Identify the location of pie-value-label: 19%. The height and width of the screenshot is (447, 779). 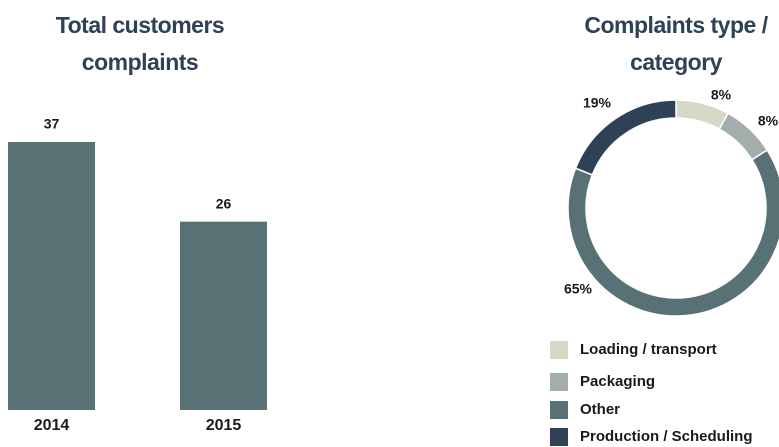
(597, 103).